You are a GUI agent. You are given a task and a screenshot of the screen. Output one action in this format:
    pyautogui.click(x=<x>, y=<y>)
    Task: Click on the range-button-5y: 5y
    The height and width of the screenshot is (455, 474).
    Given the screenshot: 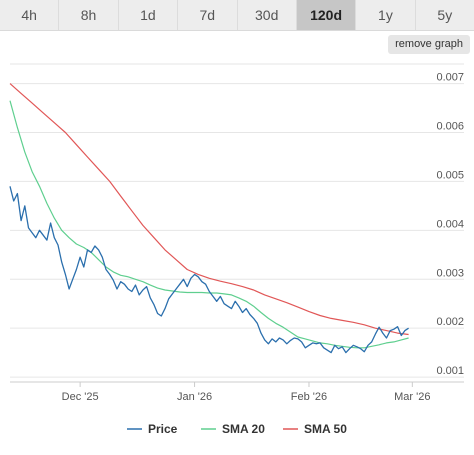 What is the action you would take?
    pyautogui.click(x=445, y=15)
    